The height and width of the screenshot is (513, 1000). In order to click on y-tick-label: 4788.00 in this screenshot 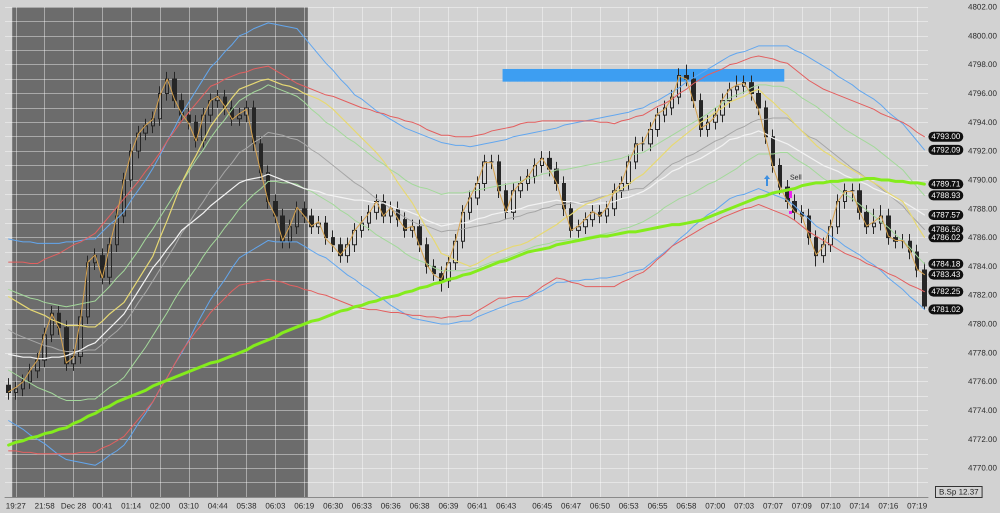, I will do `click(983, 209)`.